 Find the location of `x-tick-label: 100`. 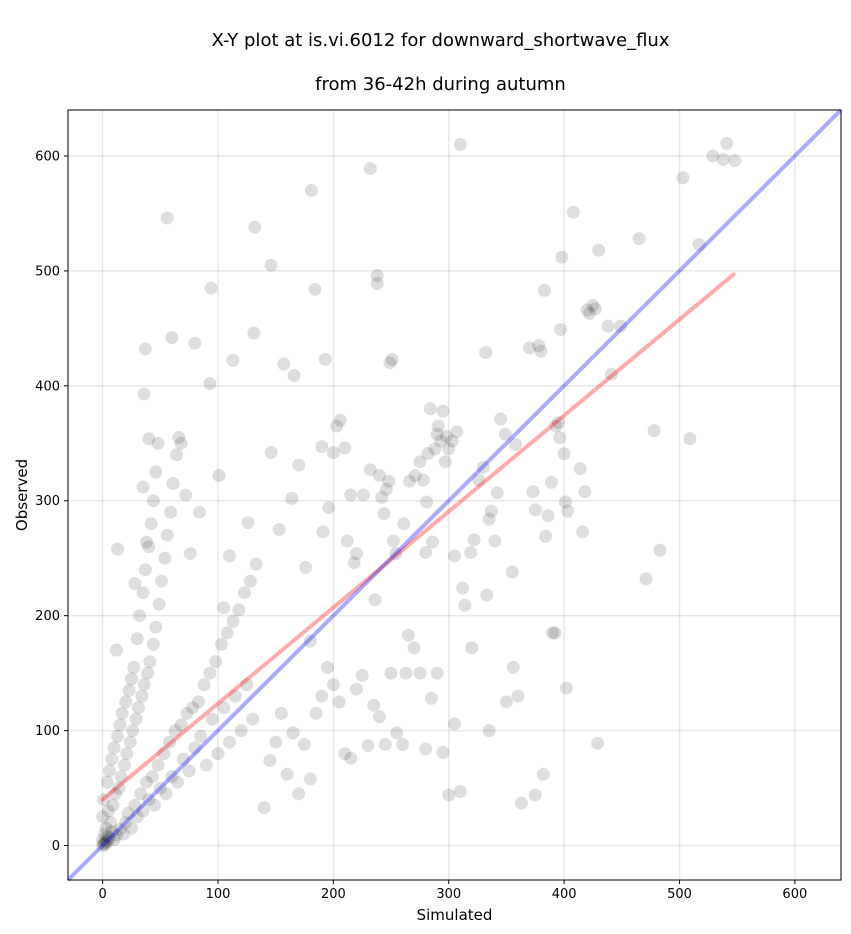

x-tick-label: 100 is located at coordinates (218, 894).